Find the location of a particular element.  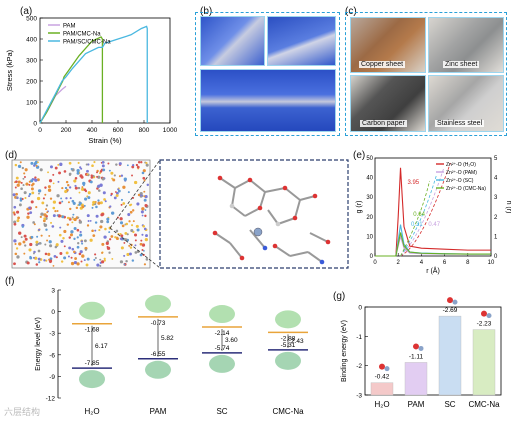

copper-sheet-photo: Copper sheet is located at coordinates (388, 45).